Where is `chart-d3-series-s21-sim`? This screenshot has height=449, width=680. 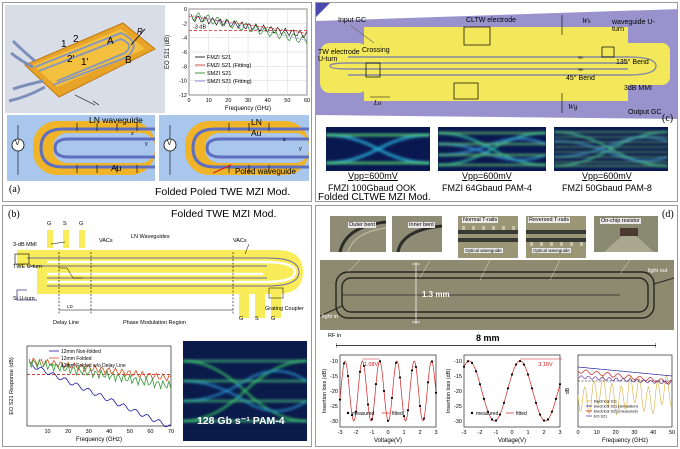
chart-d3-series-s21-sim is located at coordinates (625, 371).